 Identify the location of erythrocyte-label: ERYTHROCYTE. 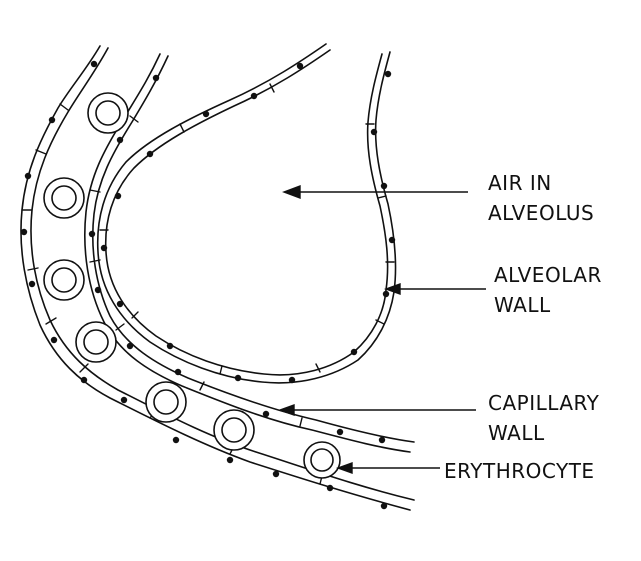
(519, 471).